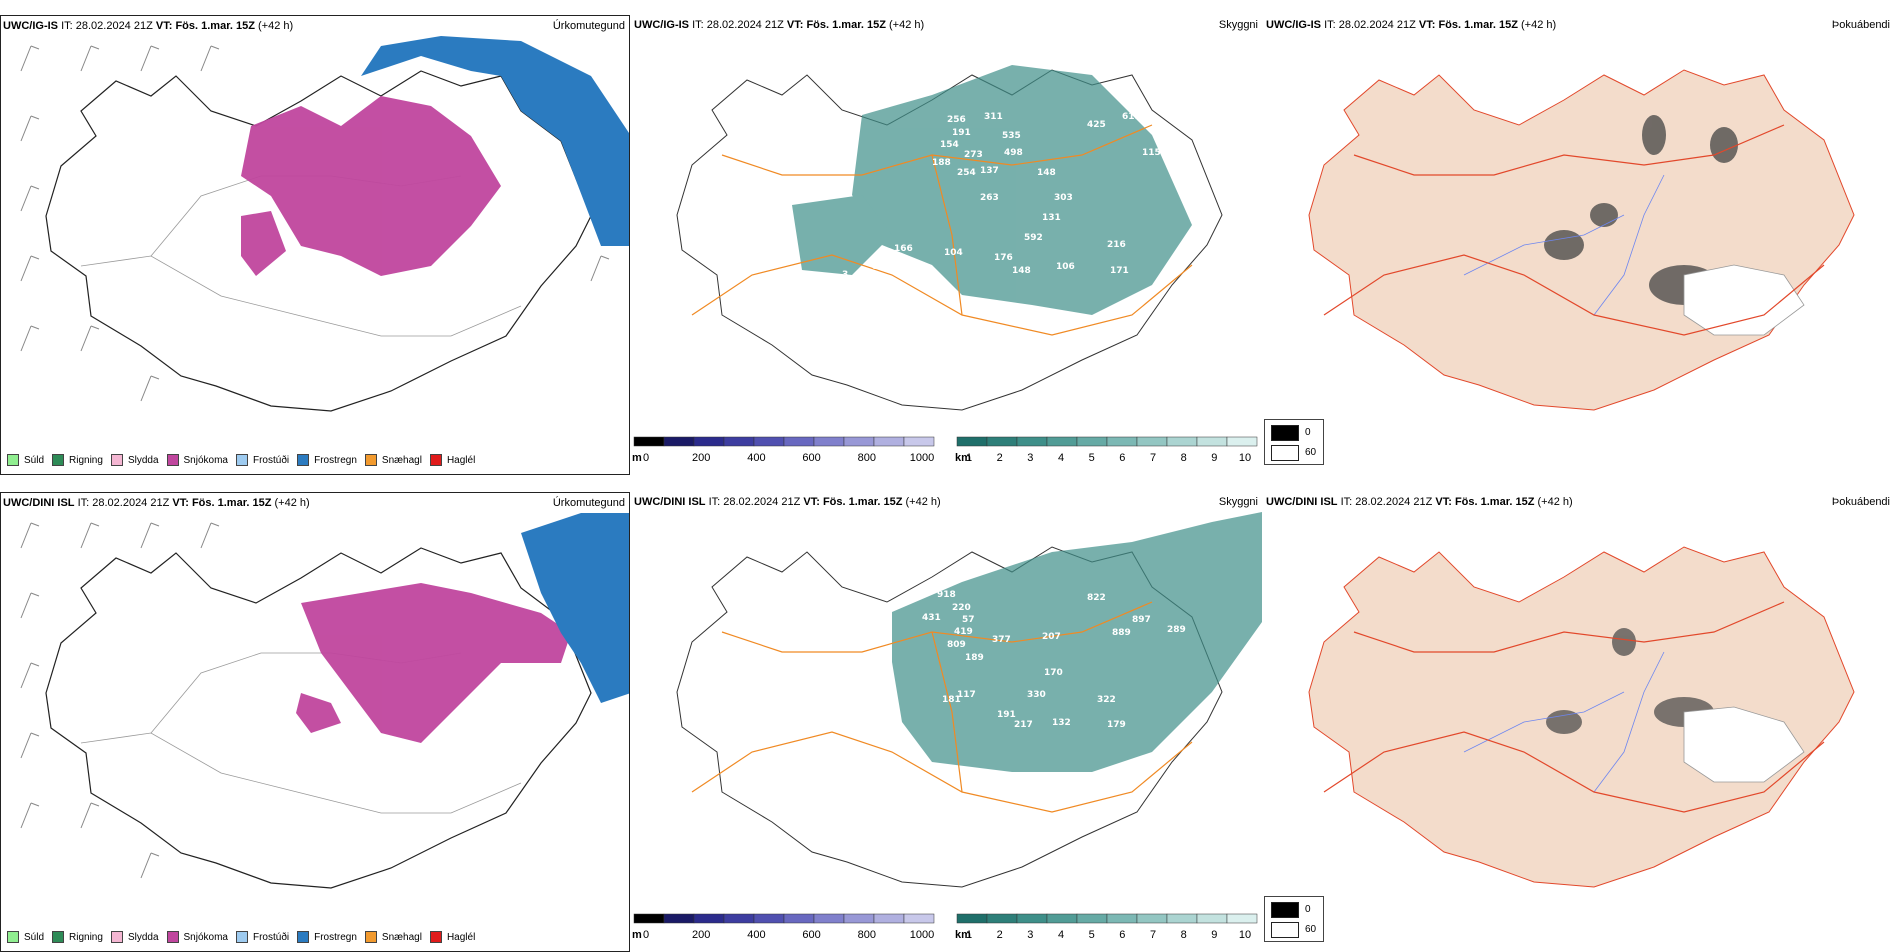 The image size is (1900, 952). I want to click on rivers, so click(1564, 245).